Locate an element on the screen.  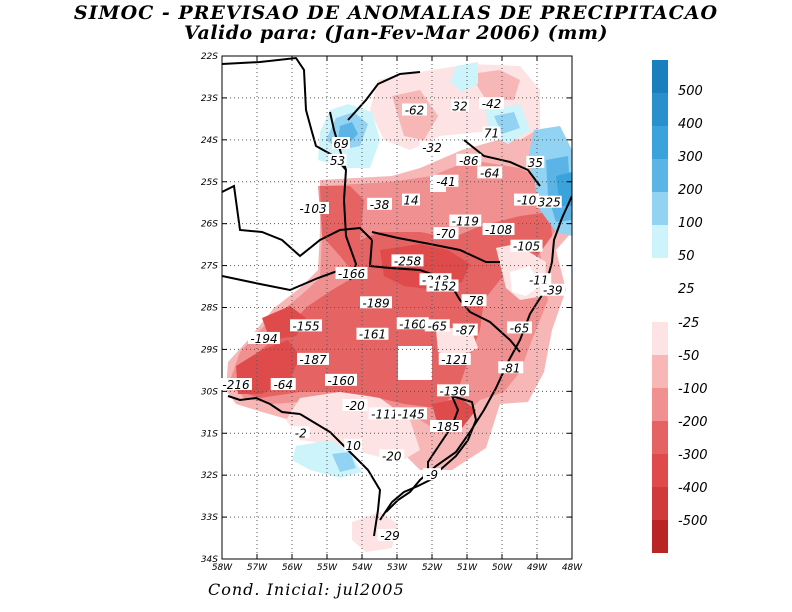
anomaly-label: -108 is located at coordinates (499, 230).